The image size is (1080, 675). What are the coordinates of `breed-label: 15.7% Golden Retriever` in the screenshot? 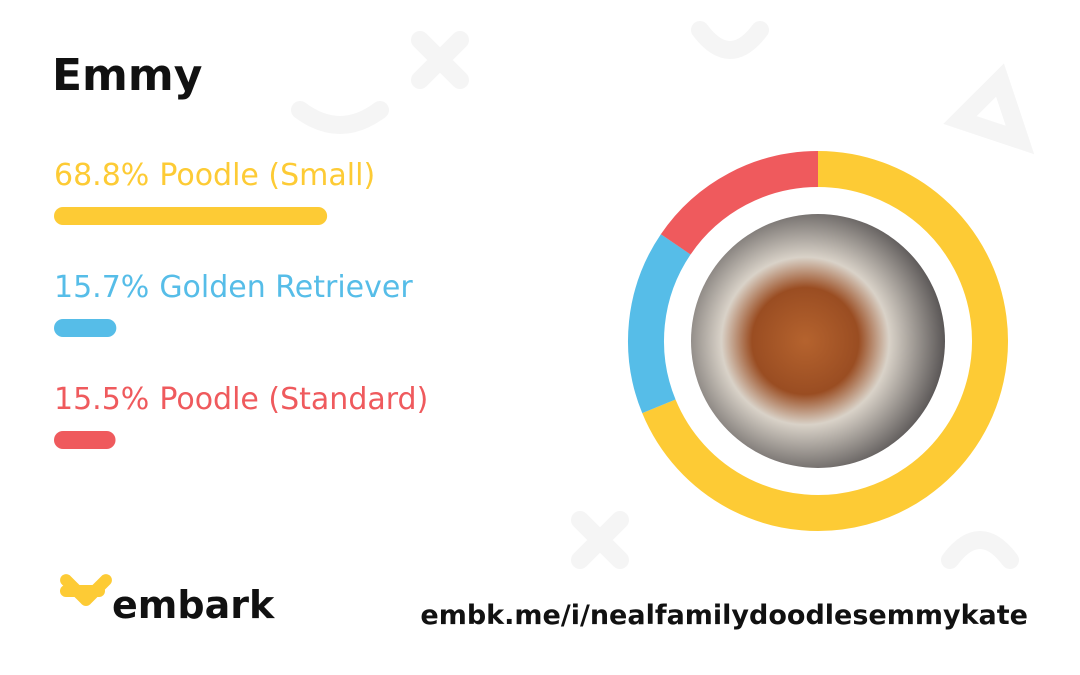 It's located at (233, 287).